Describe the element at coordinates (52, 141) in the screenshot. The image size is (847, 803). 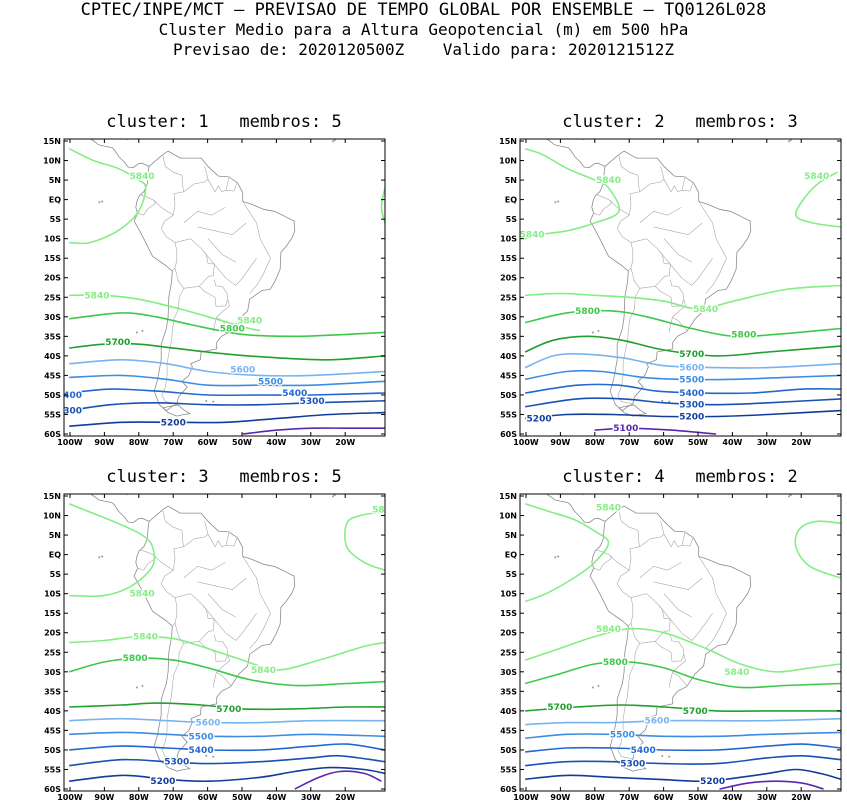
I see `lat-label: 15N` at that location.